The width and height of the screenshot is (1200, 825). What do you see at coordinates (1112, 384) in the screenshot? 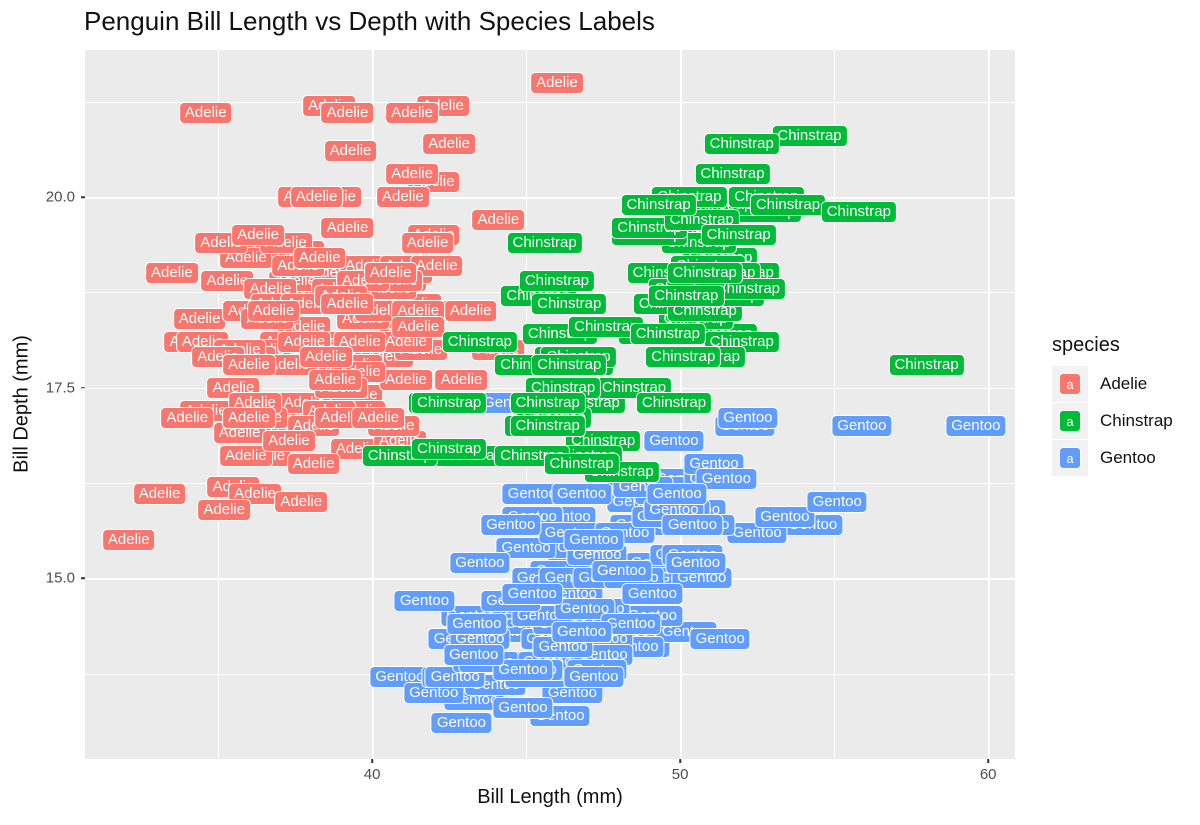
I see `legend-item-adelie: a Adelie` at bounding box center [1112, 384].